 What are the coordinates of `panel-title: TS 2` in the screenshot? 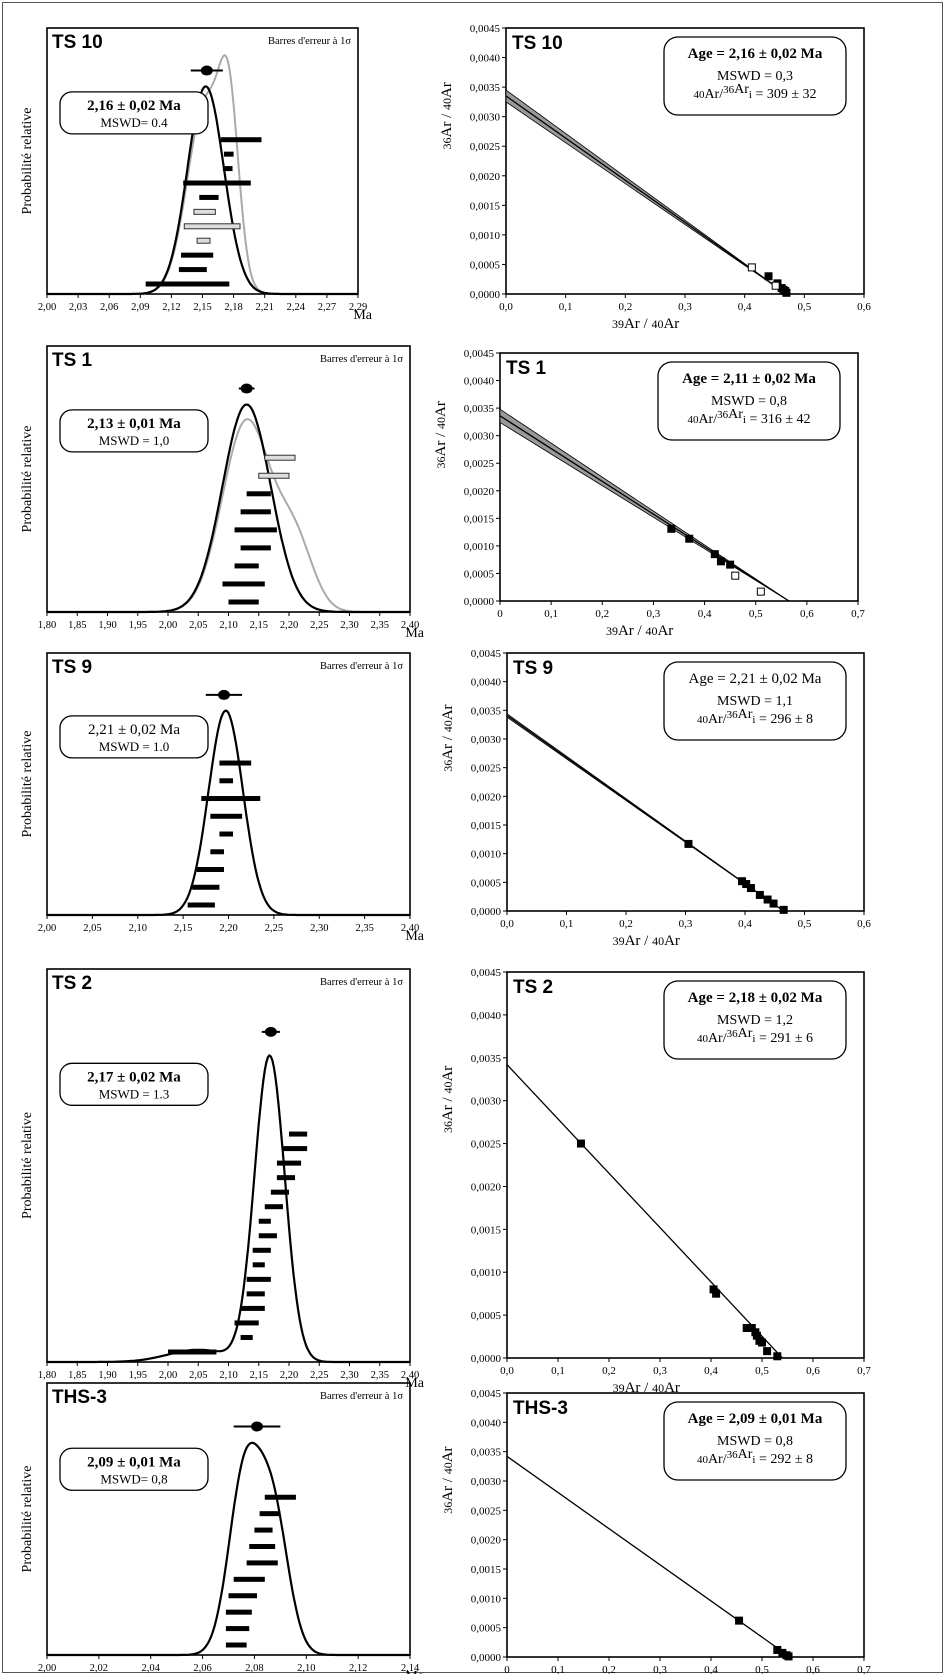 It's located at (533, 987).